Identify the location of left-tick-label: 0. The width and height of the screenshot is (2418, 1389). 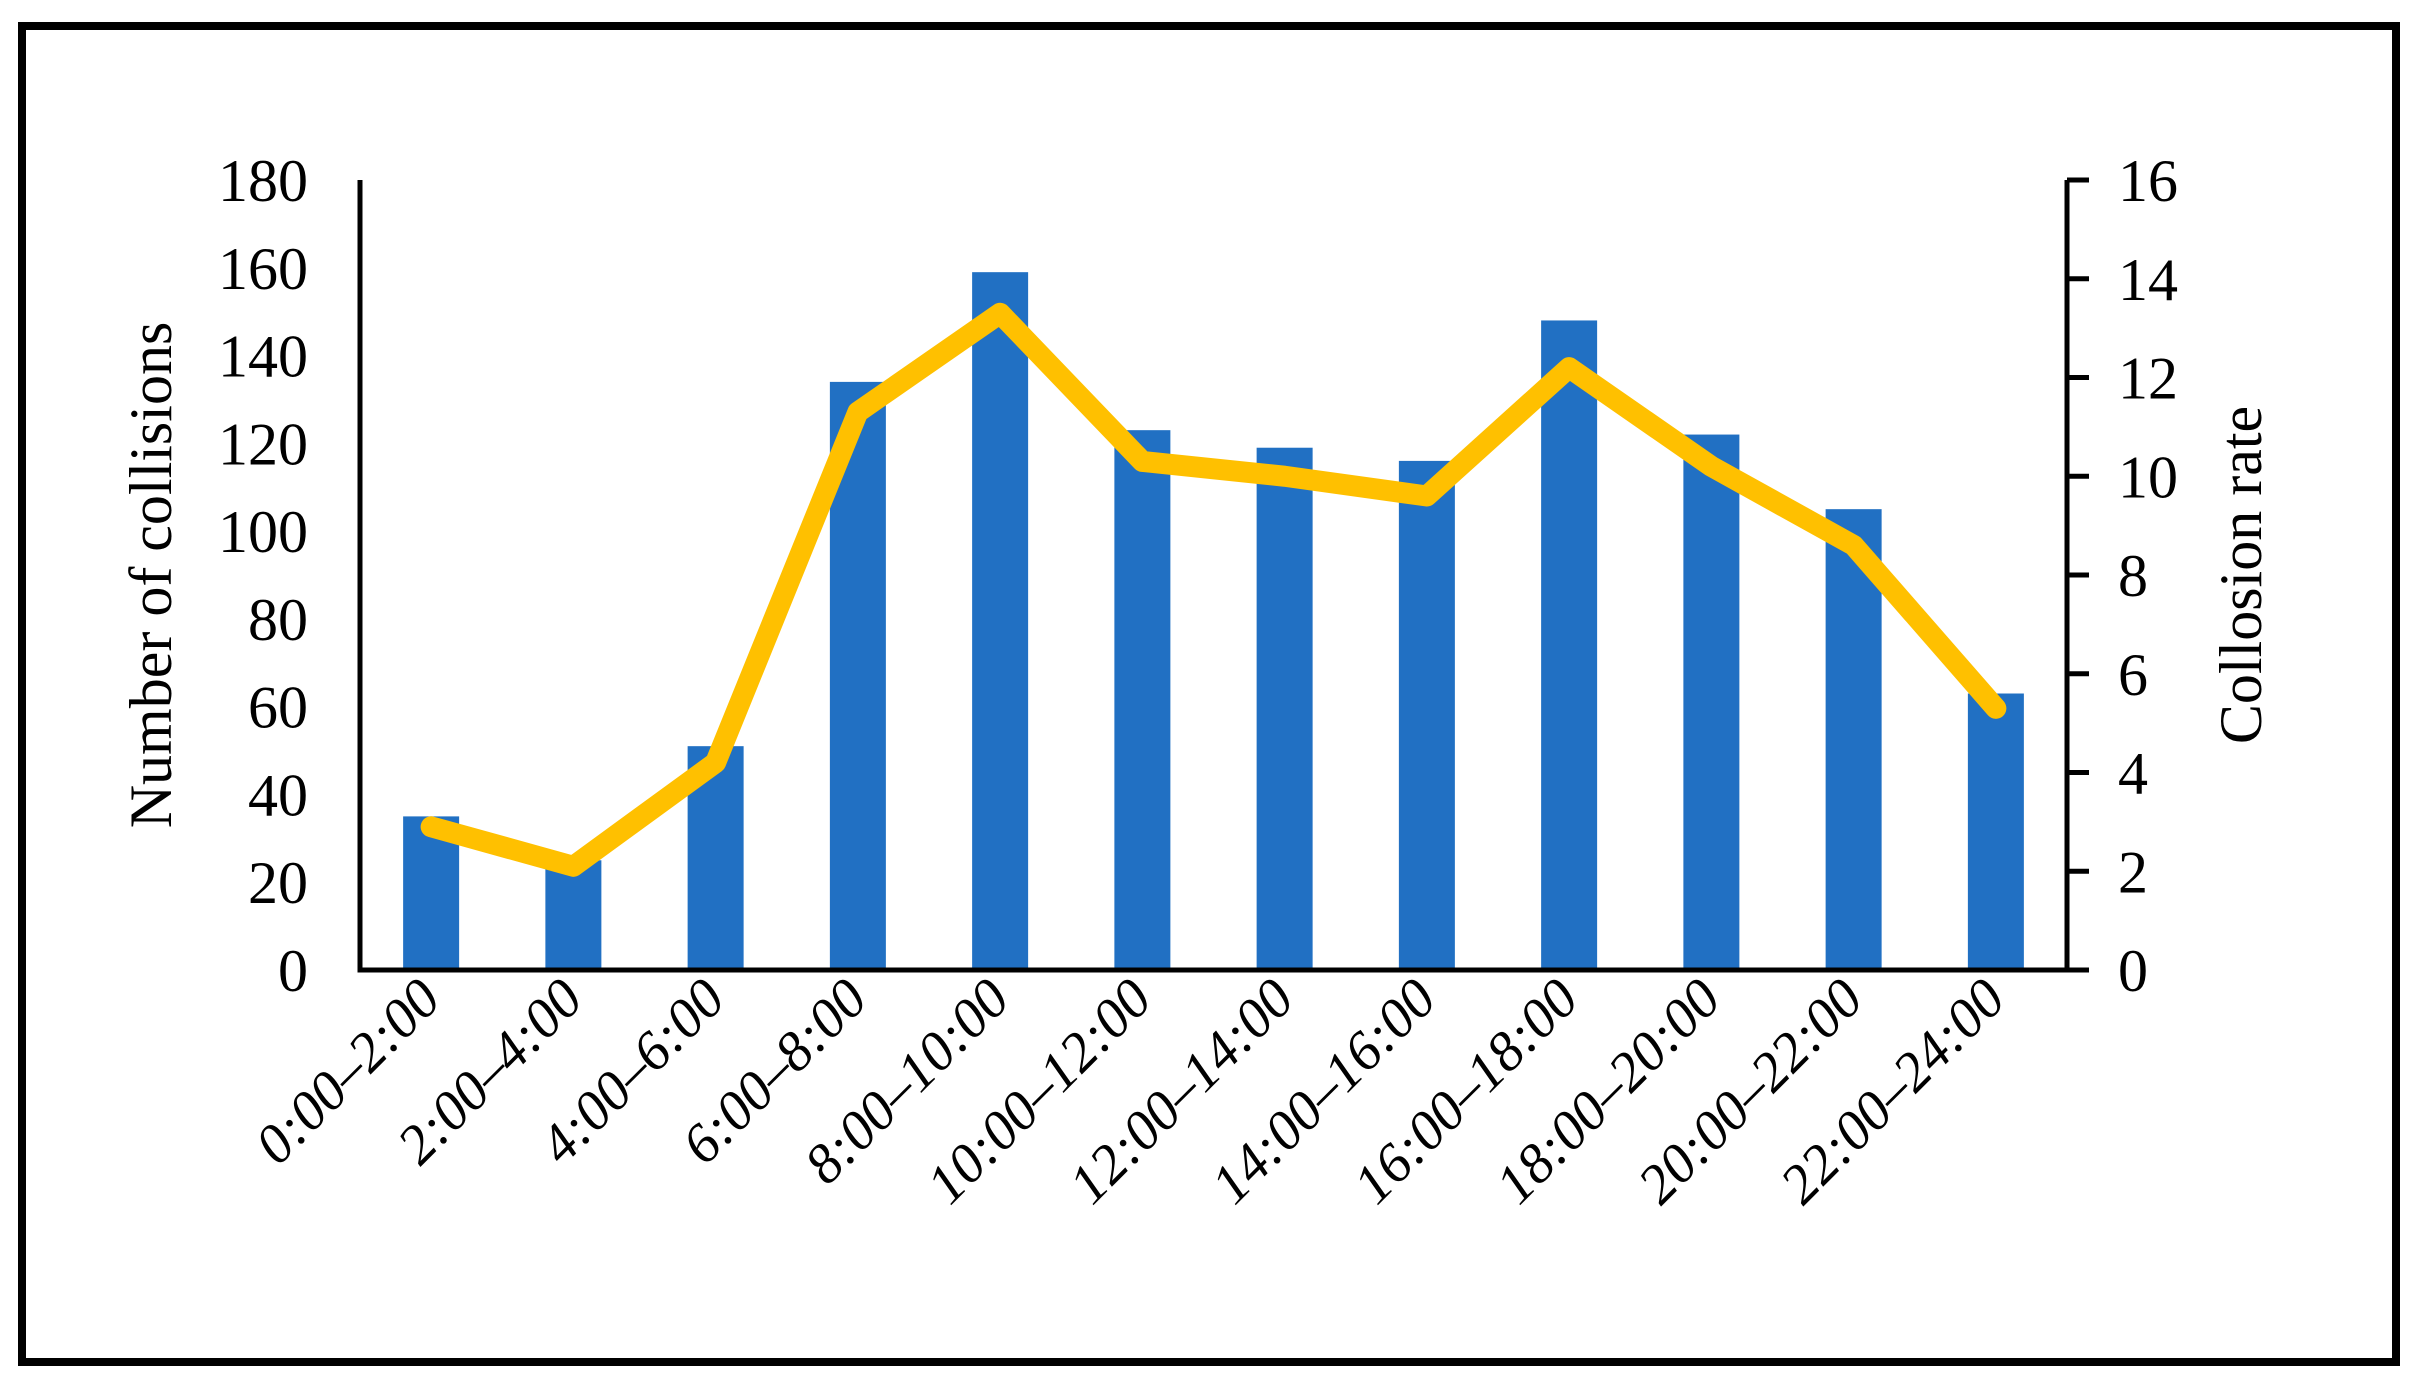
(293, 971).